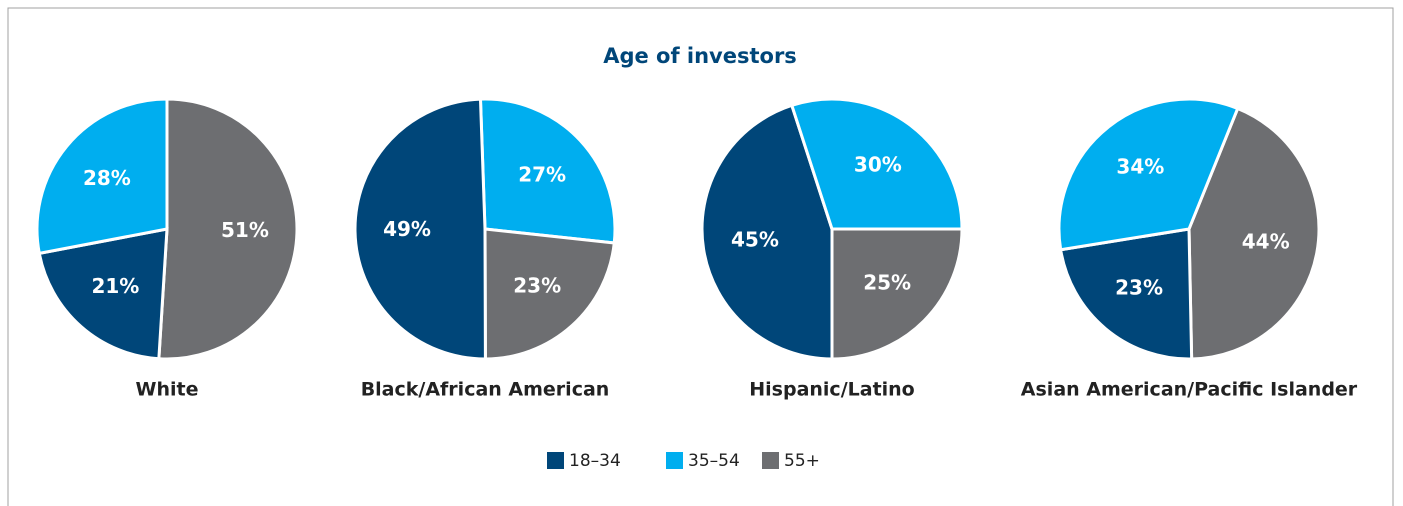  I want to click on pie-name: Black/African American, so click(485, 390).